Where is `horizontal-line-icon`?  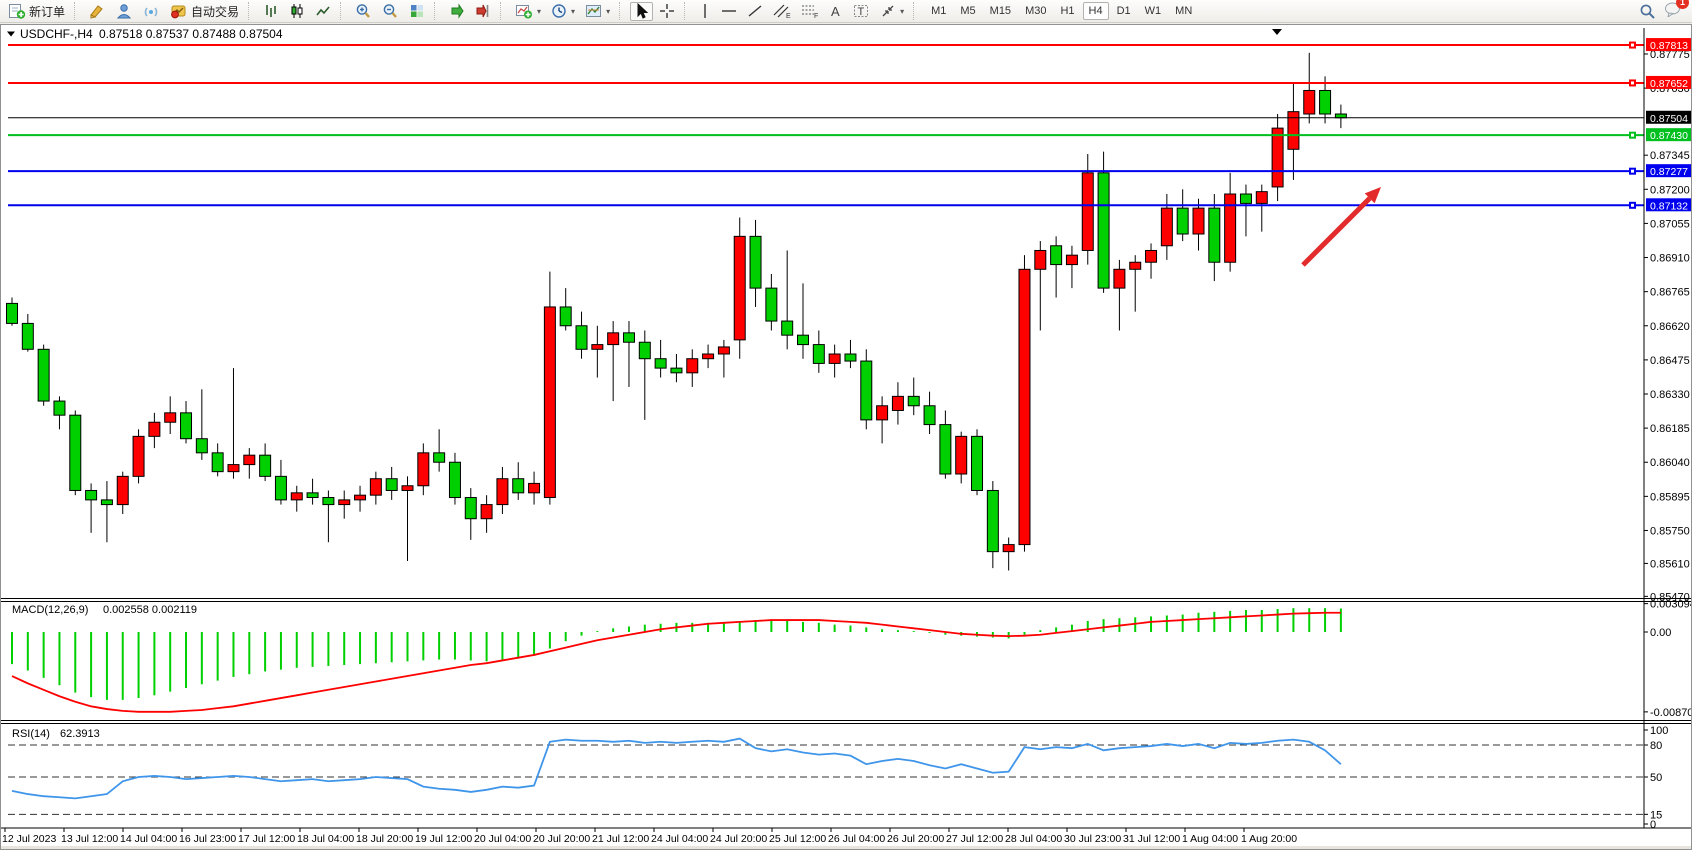 horizontal-line-icon is located at coordinates (729, 11).